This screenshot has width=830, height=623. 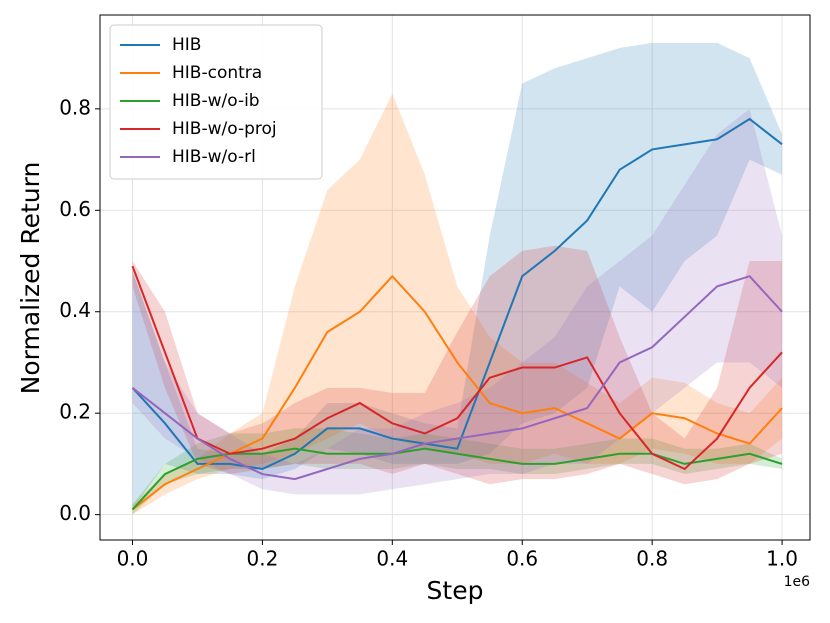 What do you see at coordinates (30, 278) in the screenshot?
I see `y-axis-label: Normalized Return` at bounding box center [30, 278].